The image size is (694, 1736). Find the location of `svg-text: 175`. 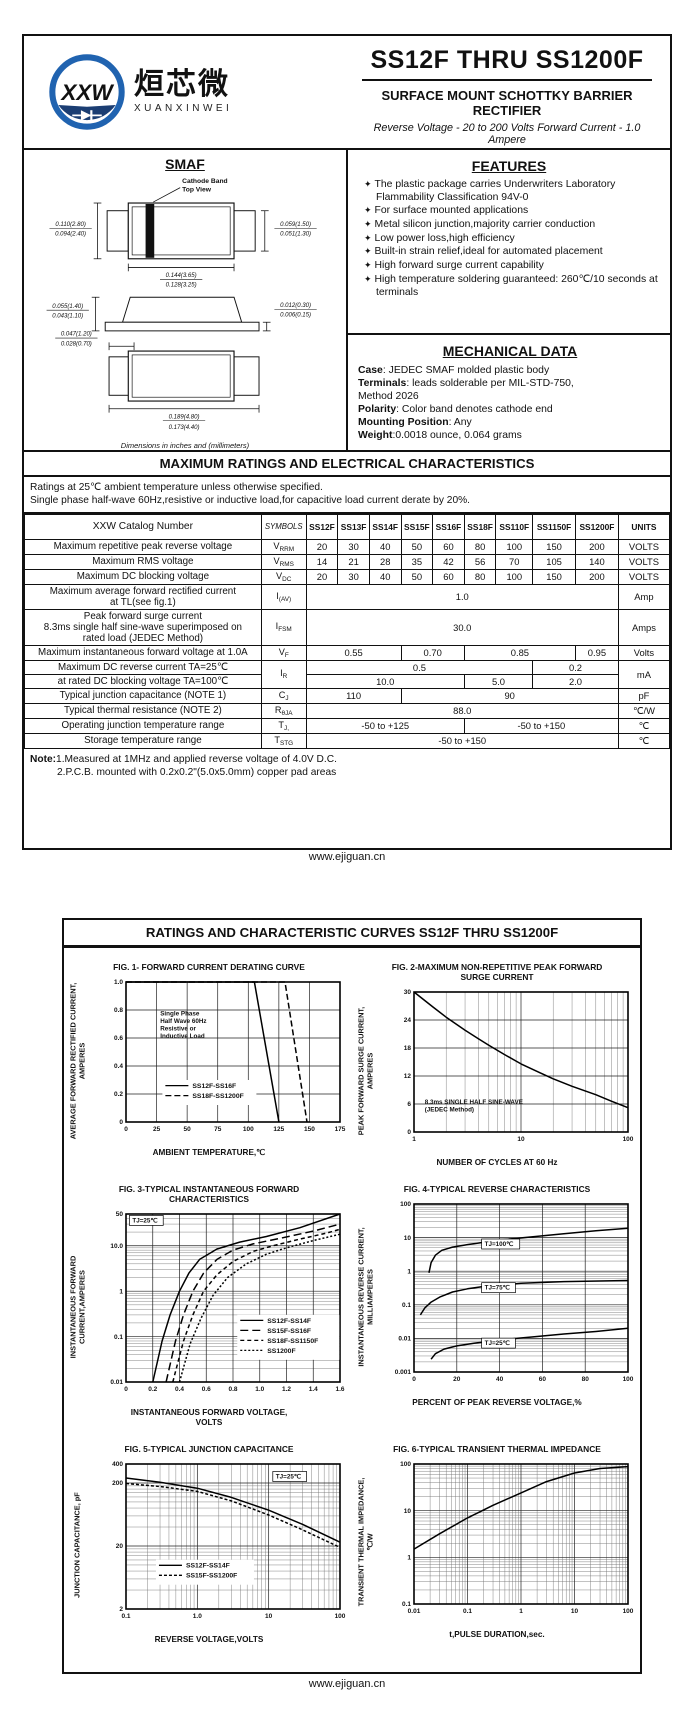

svg-text: 175 is located at coordinates (340, 1129).